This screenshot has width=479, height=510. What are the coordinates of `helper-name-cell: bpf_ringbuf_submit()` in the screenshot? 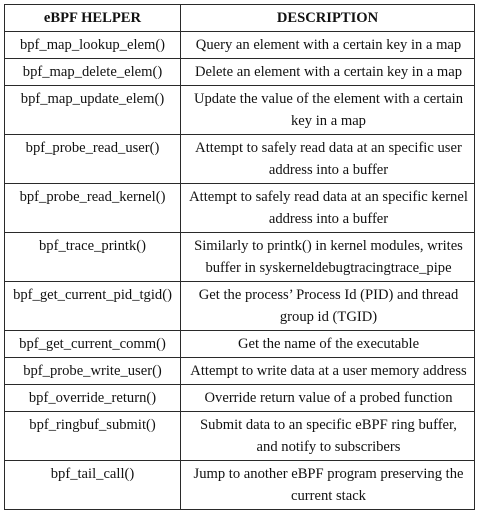 It's located at (92, 436).